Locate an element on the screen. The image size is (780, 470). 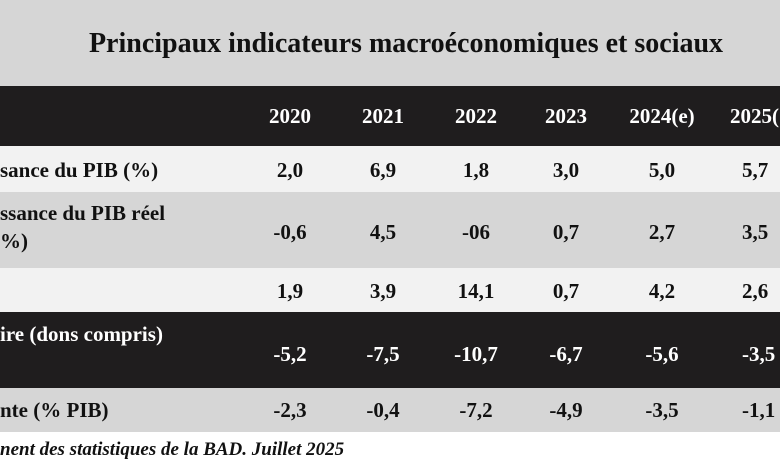
table-cell: 1,8 is located at coordinates (476, 170).